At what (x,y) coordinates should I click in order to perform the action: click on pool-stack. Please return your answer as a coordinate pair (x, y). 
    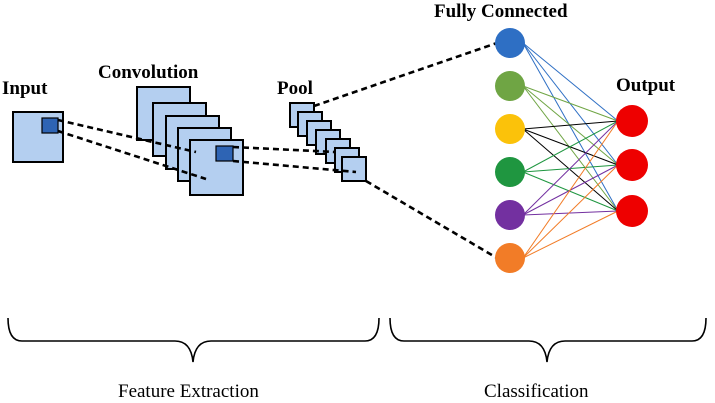
    Looking at the image, I should click on (328, 142).